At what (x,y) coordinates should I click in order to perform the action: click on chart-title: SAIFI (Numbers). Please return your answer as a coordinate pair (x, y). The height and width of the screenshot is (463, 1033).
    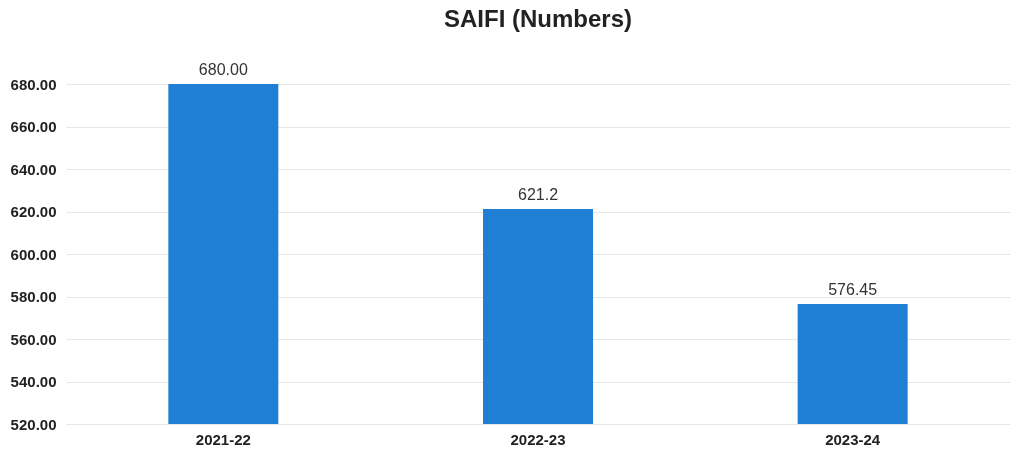
    Looking at the image, I should click on (538, 18).